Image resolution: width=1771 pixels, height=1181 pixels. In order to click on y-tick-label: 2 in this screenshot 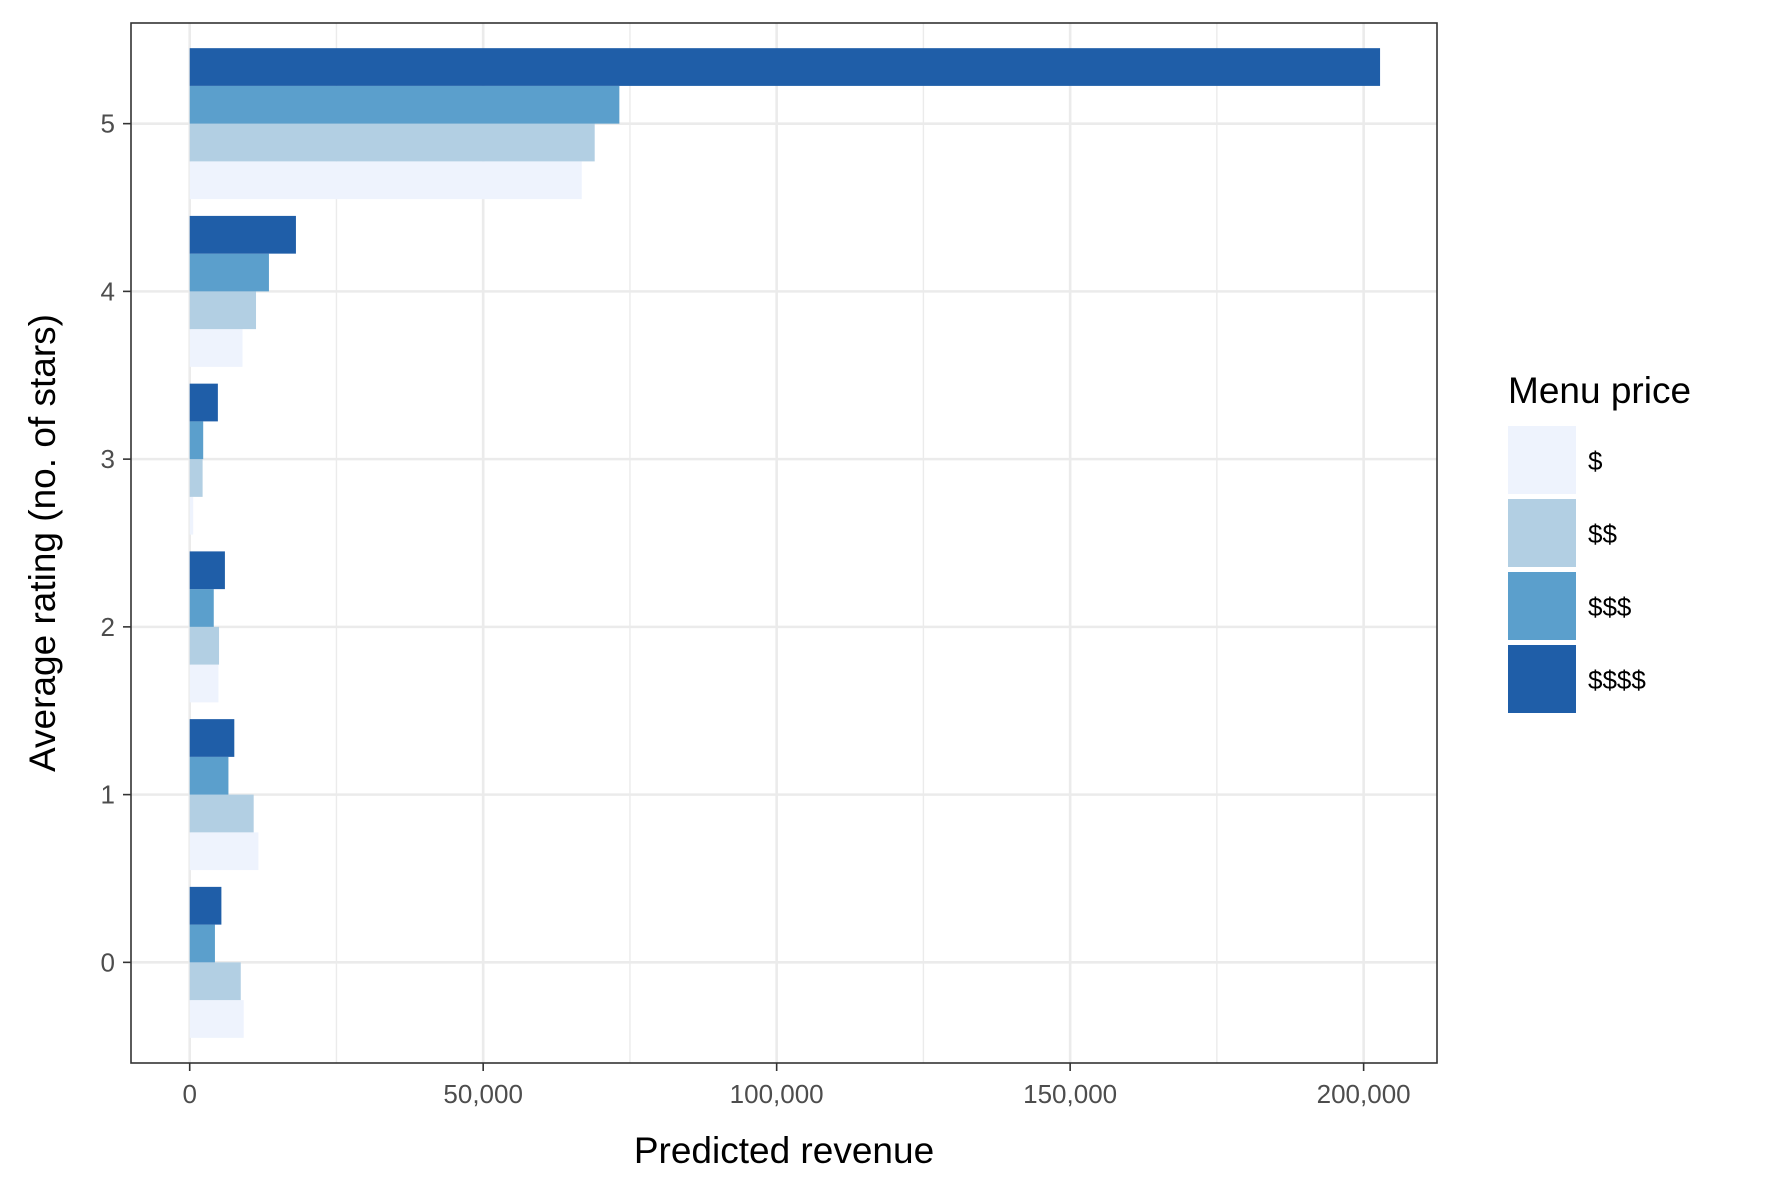, I will do `click(108, 627)`.